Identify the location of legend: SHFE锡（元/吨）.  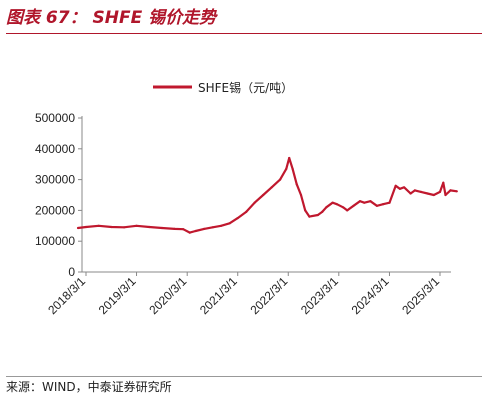
(223, 87).